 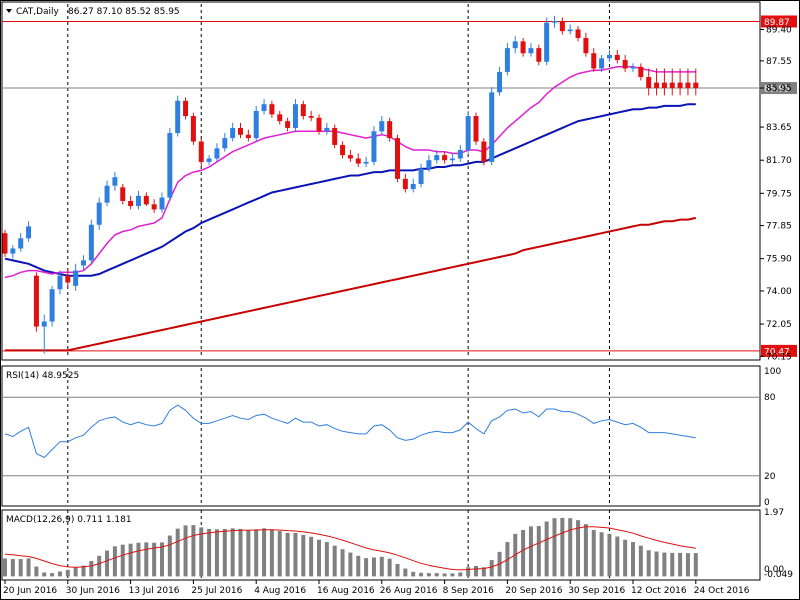 What do you see at coordinates (779, 21) in the screenshot?
I see `price-level-tag` at bounding box center [779, 21].